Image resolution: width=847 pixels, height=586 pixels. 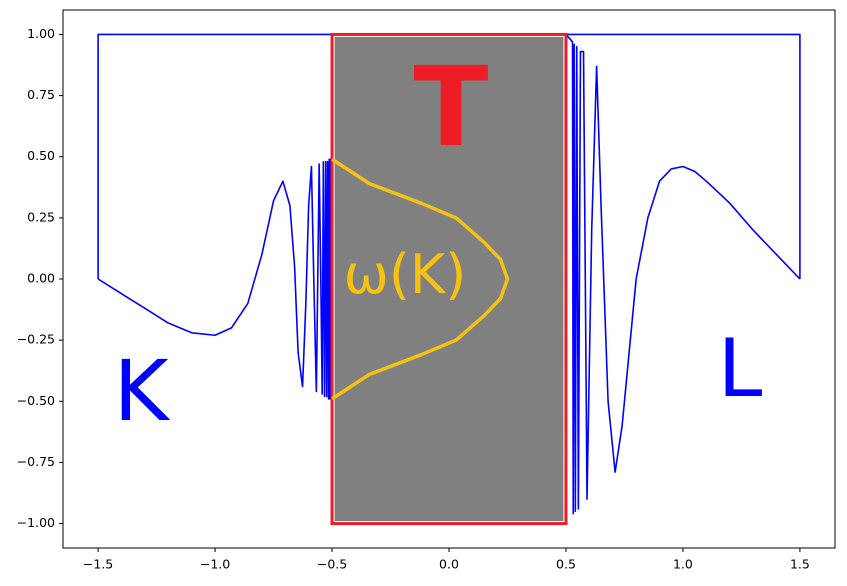 What do you see at coordinates (332, 564) in the screenshot?
I see `x-tick-label: −0.5` at bounding box center [332, 564].